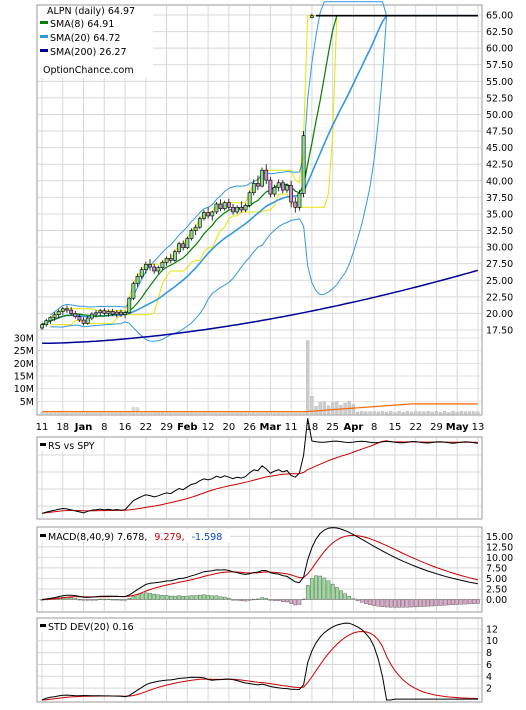 The height and width of the screenshot is (710, 526). I want to click on volume-bars, so click(260, 377).